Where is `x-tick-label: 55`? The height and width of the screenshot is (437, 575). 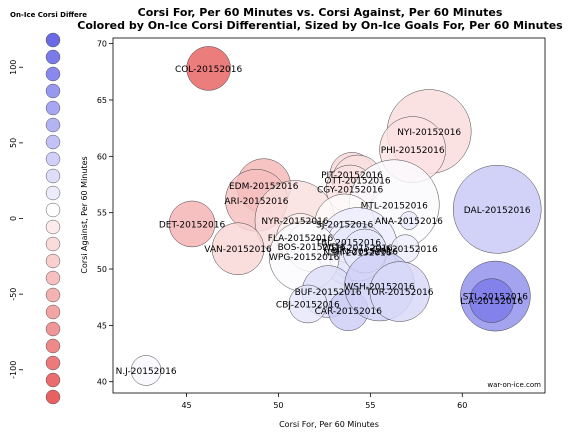
x-tick-label: 55 is located at coordinates (370, 405).